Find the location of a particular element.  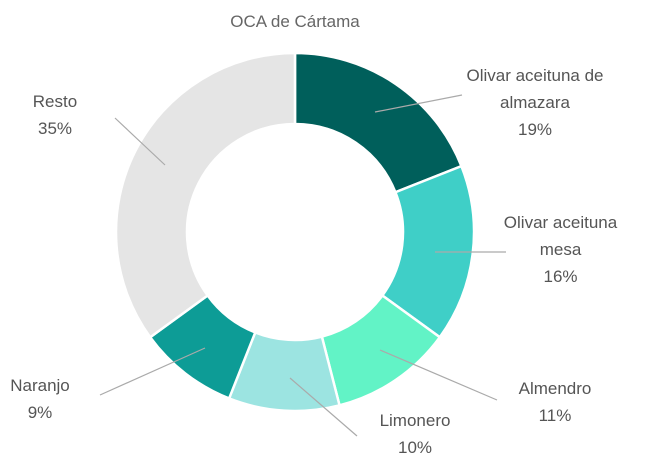

value-label: 19% is located at coordinates (535, 129).